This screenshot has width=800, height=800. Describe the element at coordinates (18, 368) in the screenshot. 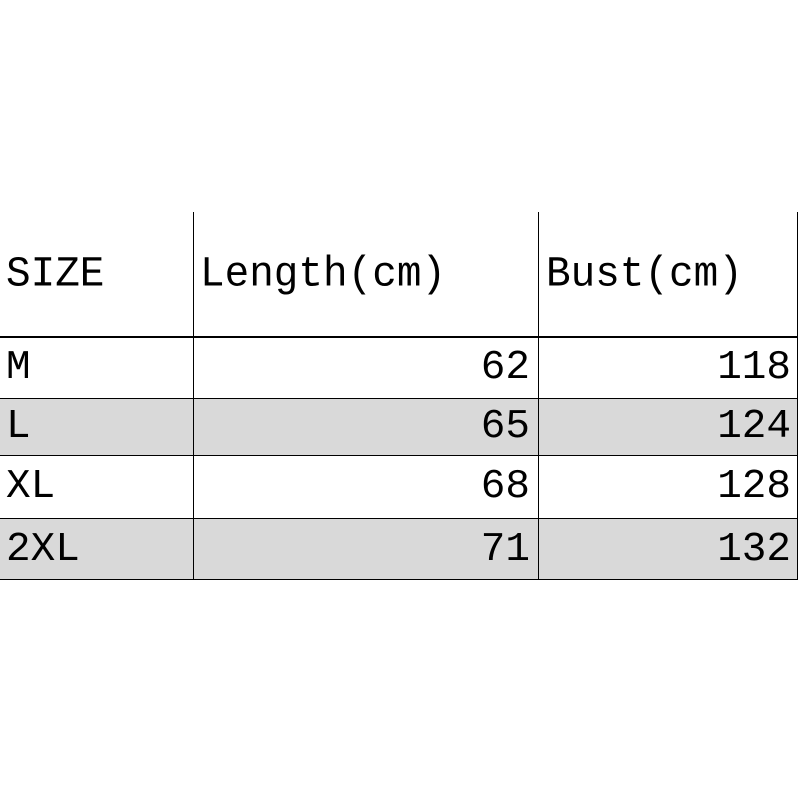

I see `size-cell: M` at that location.